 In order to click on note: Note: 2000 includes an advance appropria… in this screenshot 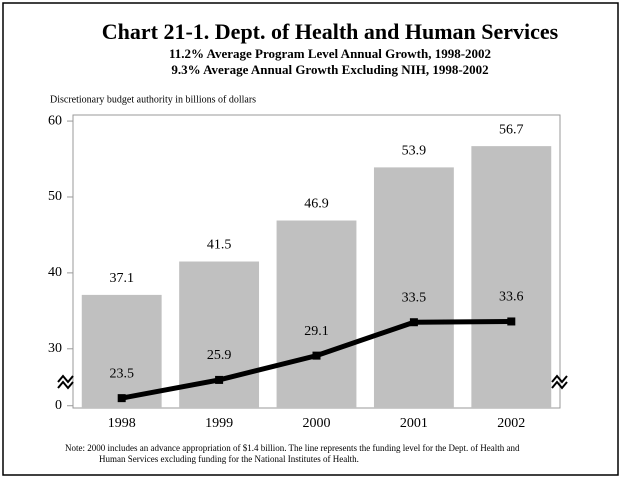, I will do `click(292, 448)`.